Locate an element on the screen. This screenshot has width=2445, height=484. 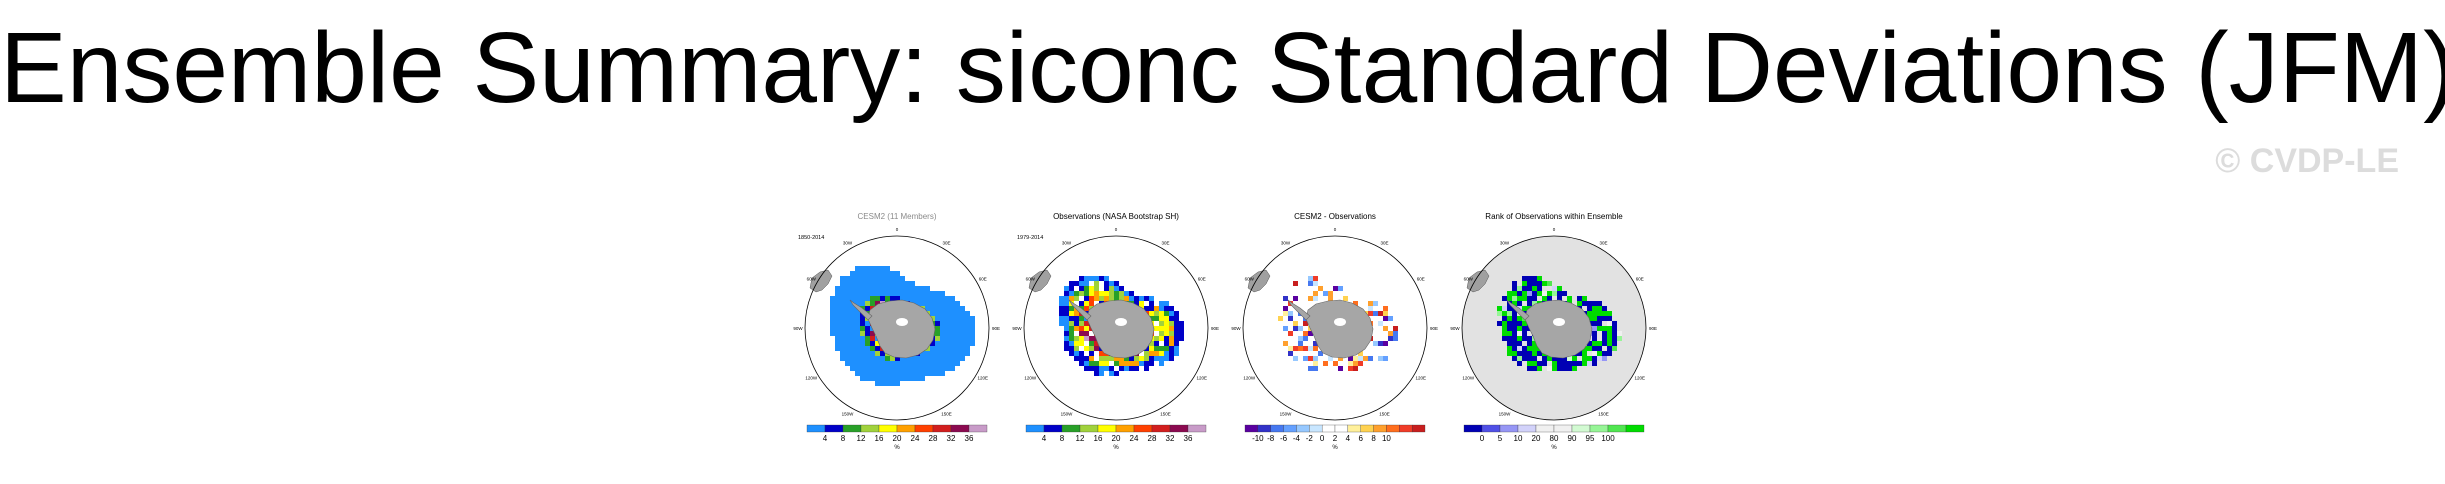
longitude-label: 120W is located at coordinates (1030, 378).